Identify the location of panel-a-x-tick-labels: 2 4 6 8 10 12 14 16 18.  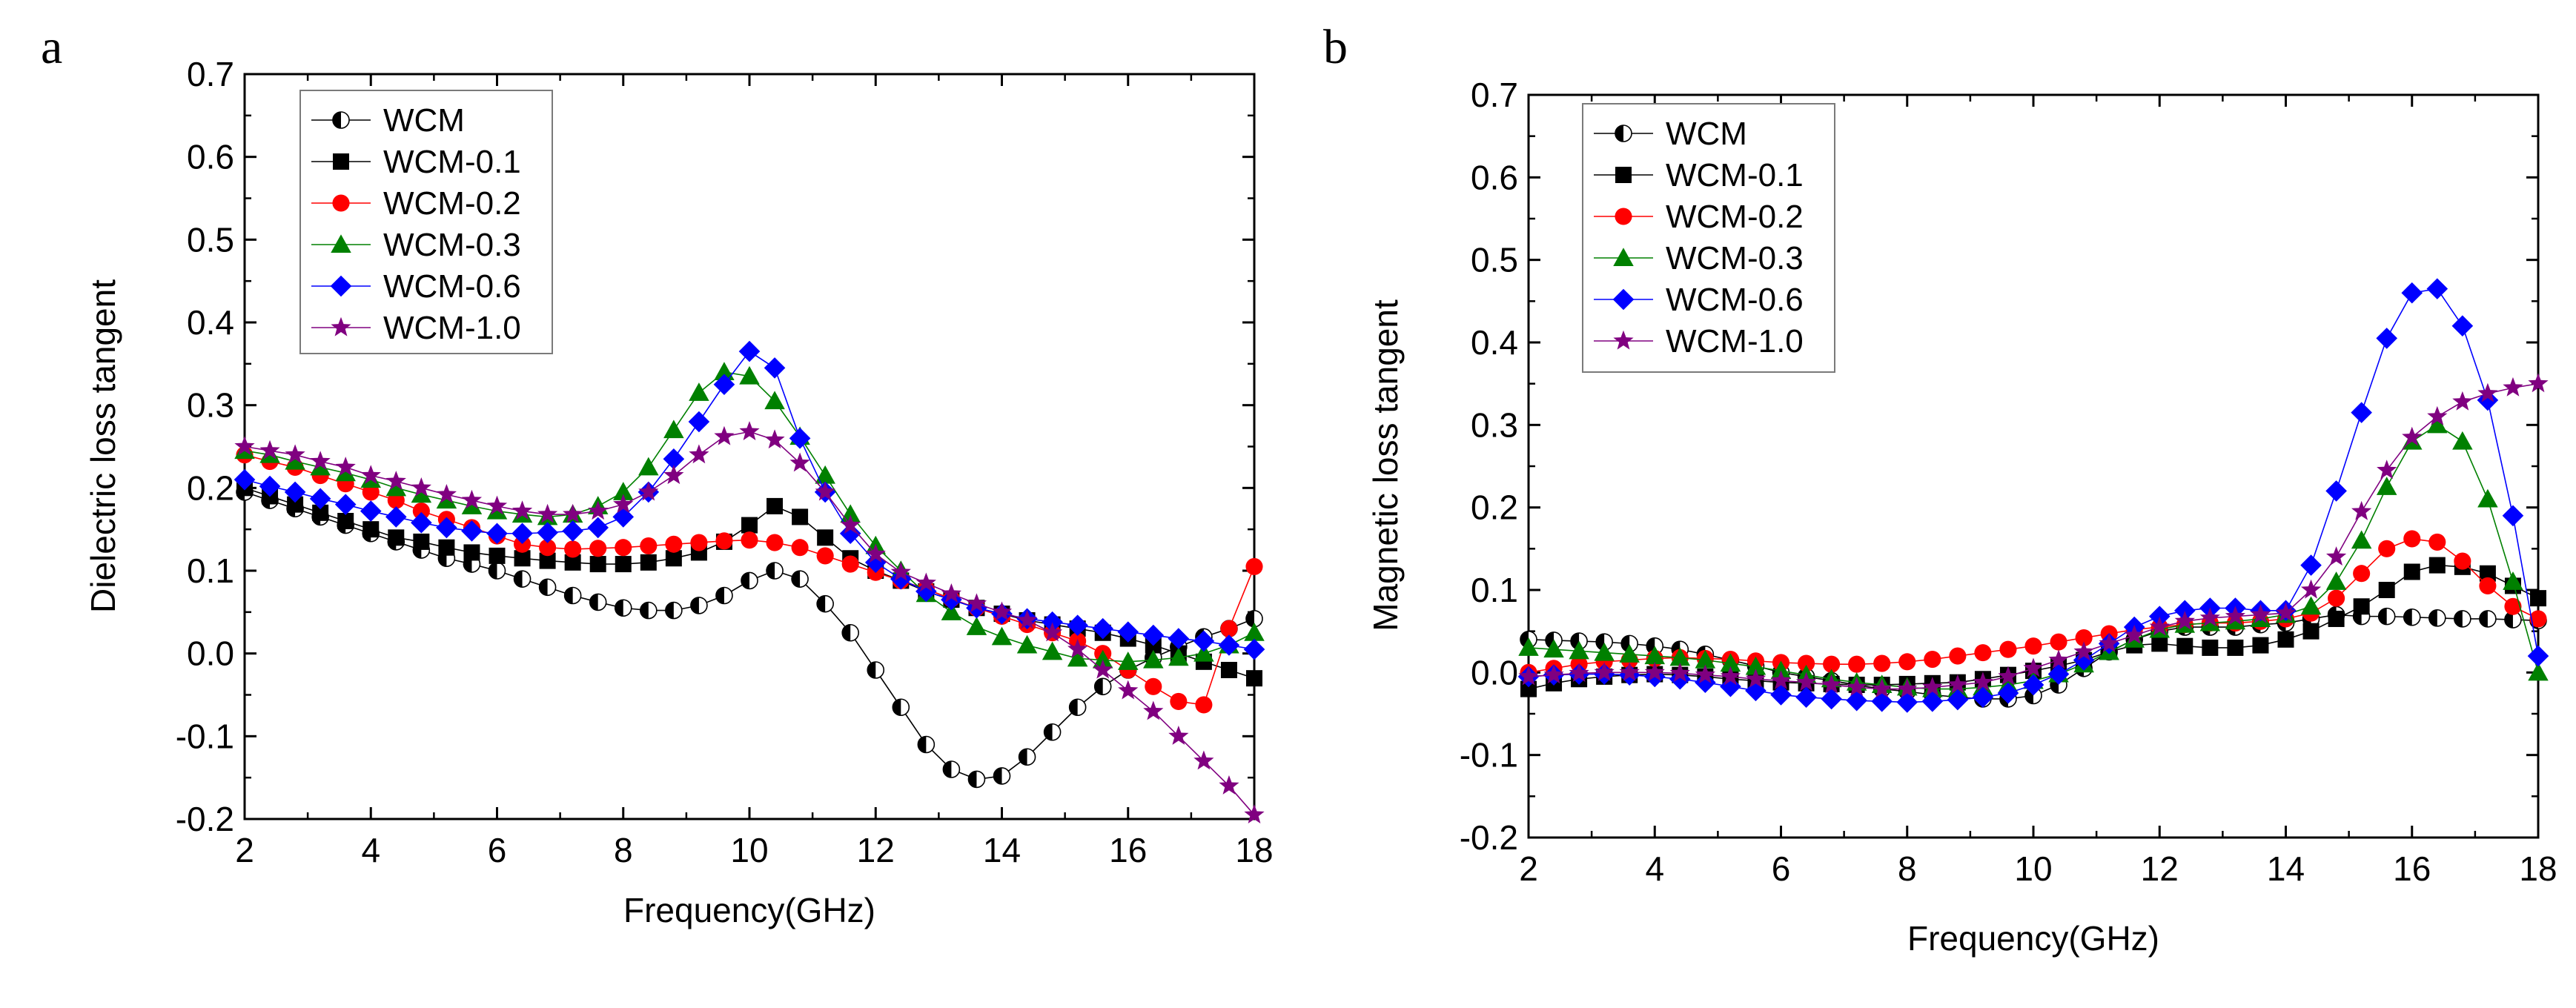
(754, 850).